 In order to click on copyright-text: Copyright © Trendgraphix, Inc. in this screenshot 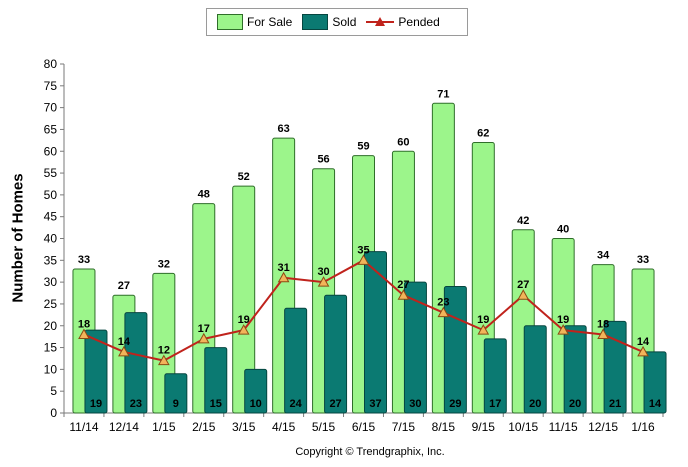, I will do `click(370, 452)`.